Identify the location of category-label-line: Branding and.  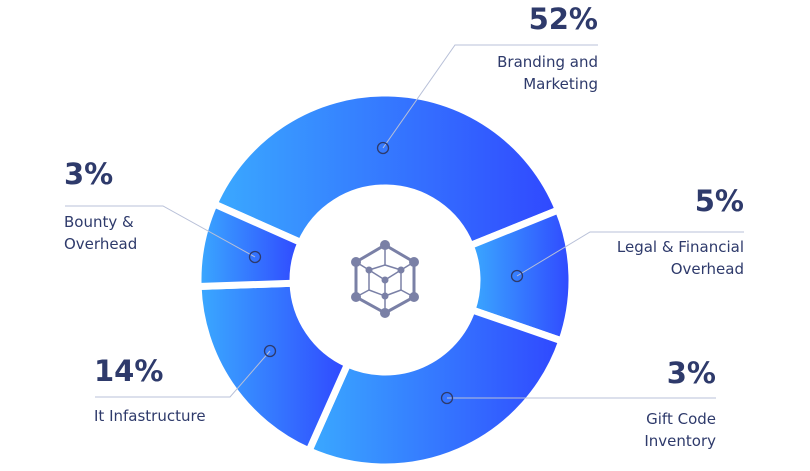
(547, 62).